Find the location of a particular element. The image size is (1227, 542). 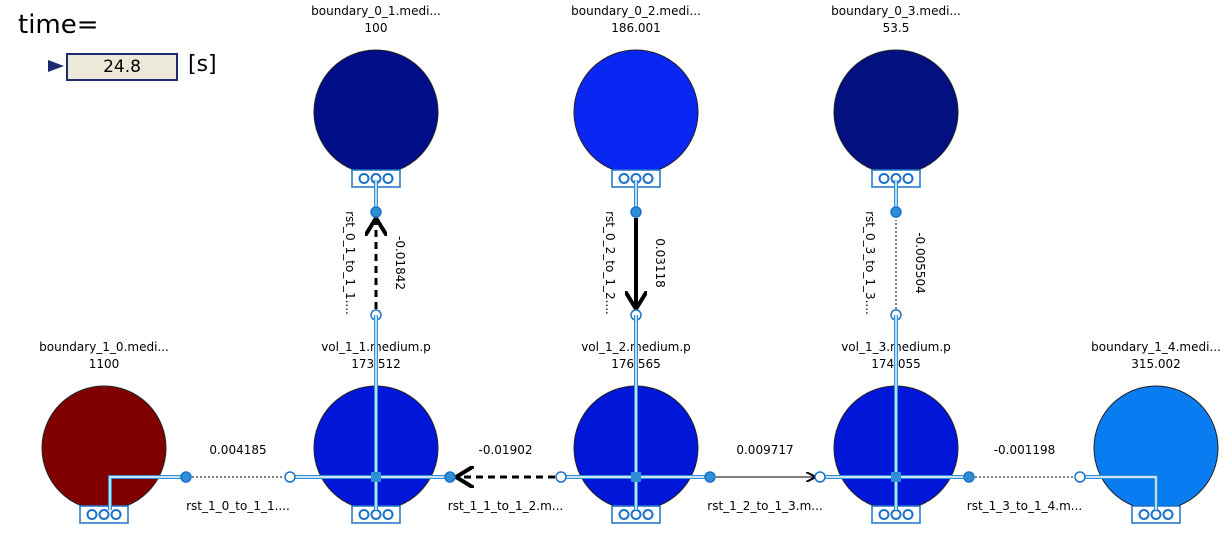

connector-port-rst_1_1-a is located at coordinates (450, 477).